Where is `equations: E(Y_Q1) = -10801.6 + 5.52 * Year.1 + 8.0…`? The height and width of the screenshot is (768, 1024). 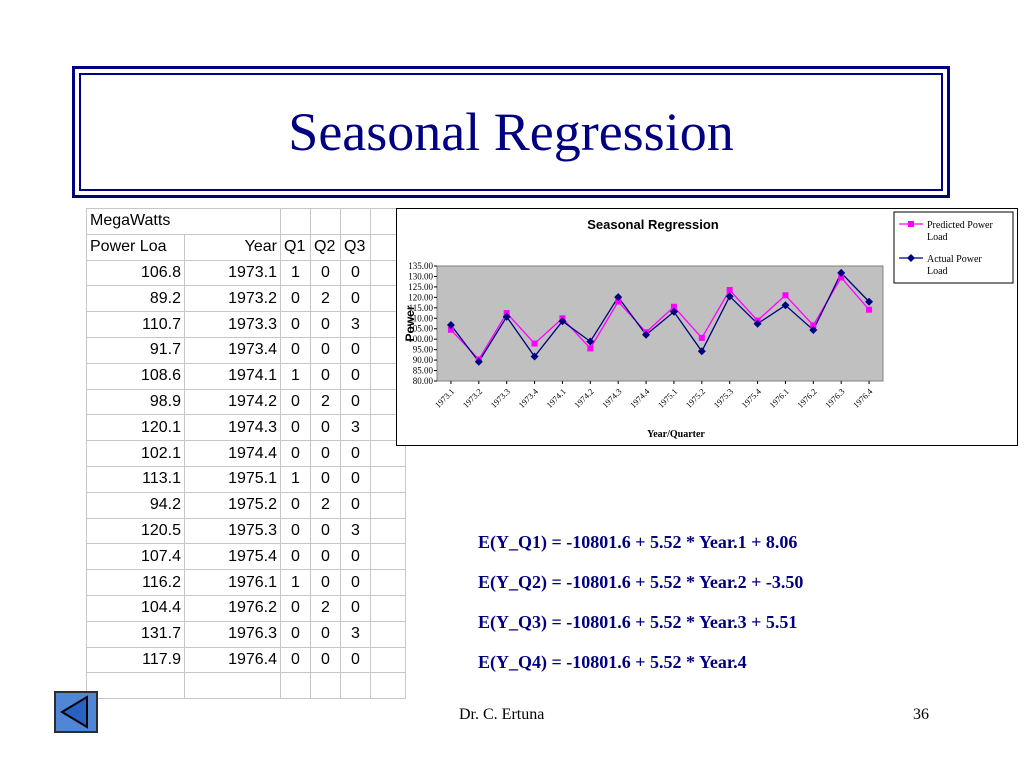 equations: E(Y_Q1) = -10801.6 + 5.52 * Year.1 + 8.0… is located at coordinates (640, 611).